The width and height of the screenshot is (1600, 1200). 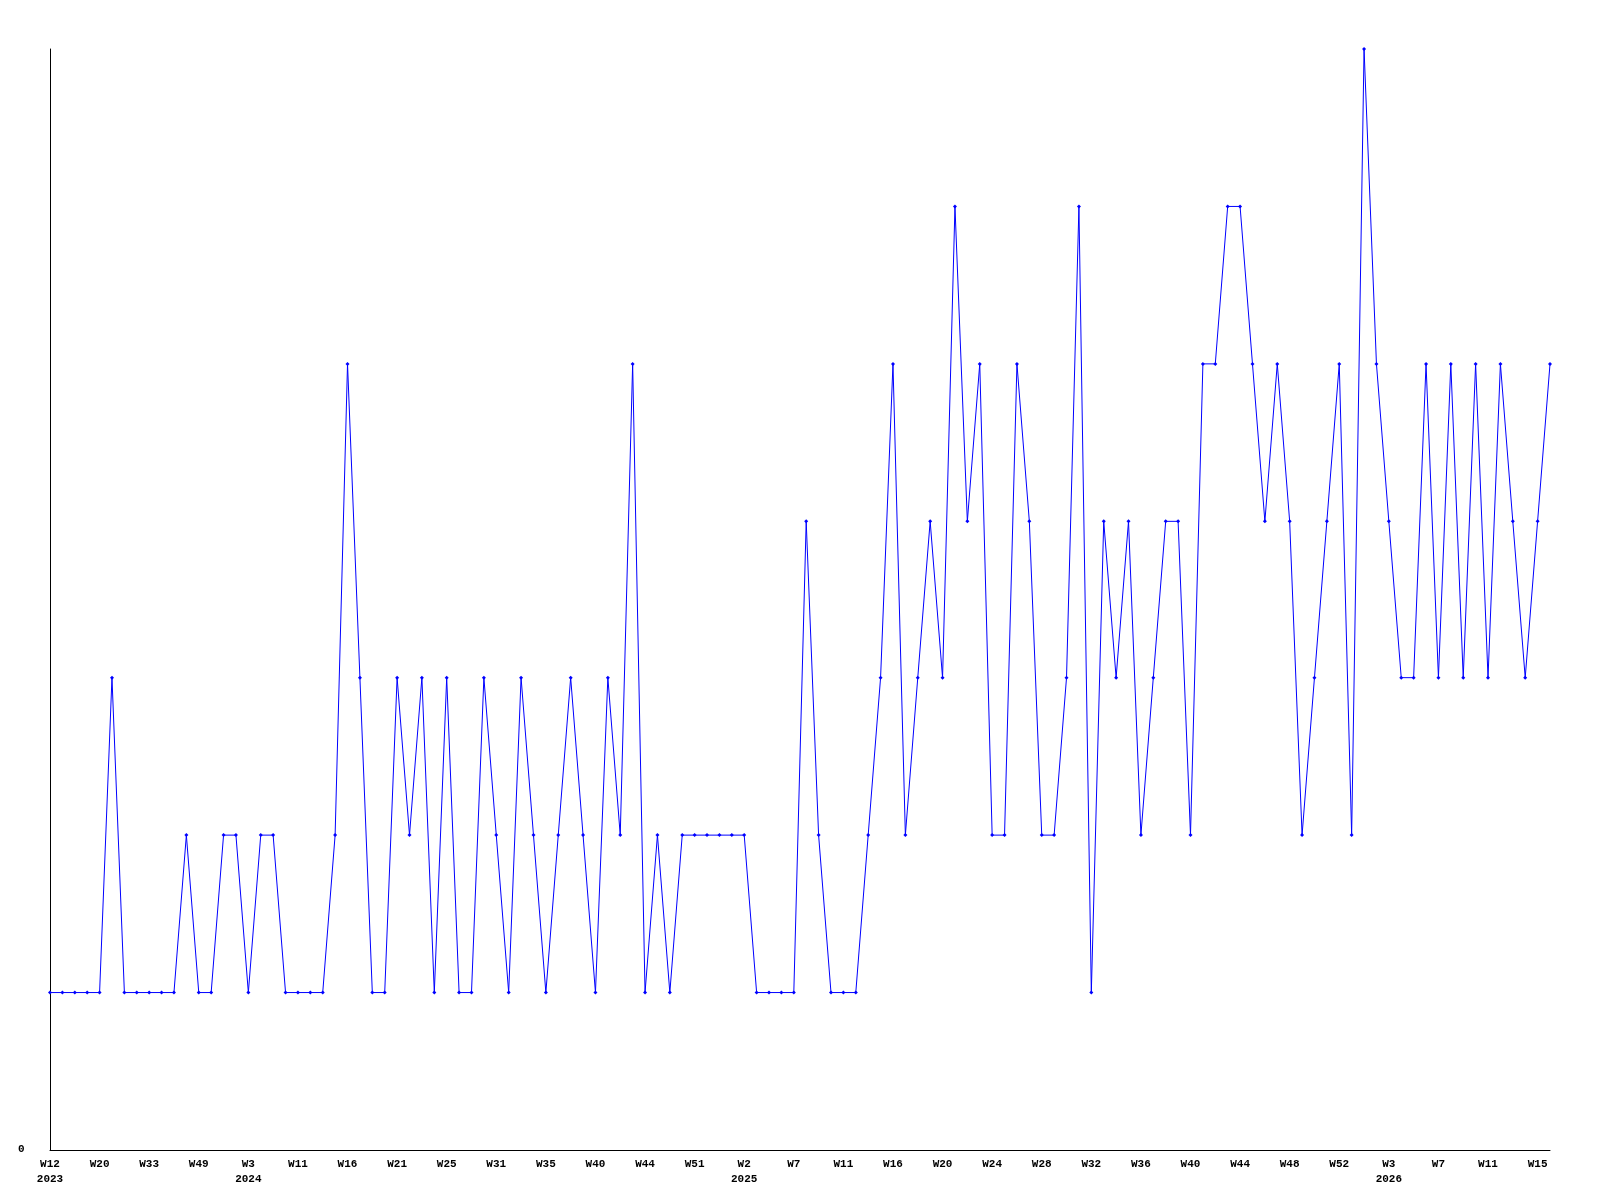 What do you see at coordinates (50, 1171) in the screenshot?
I see `x-tick-label: W12 2023` at bounding box center [50, 1171].